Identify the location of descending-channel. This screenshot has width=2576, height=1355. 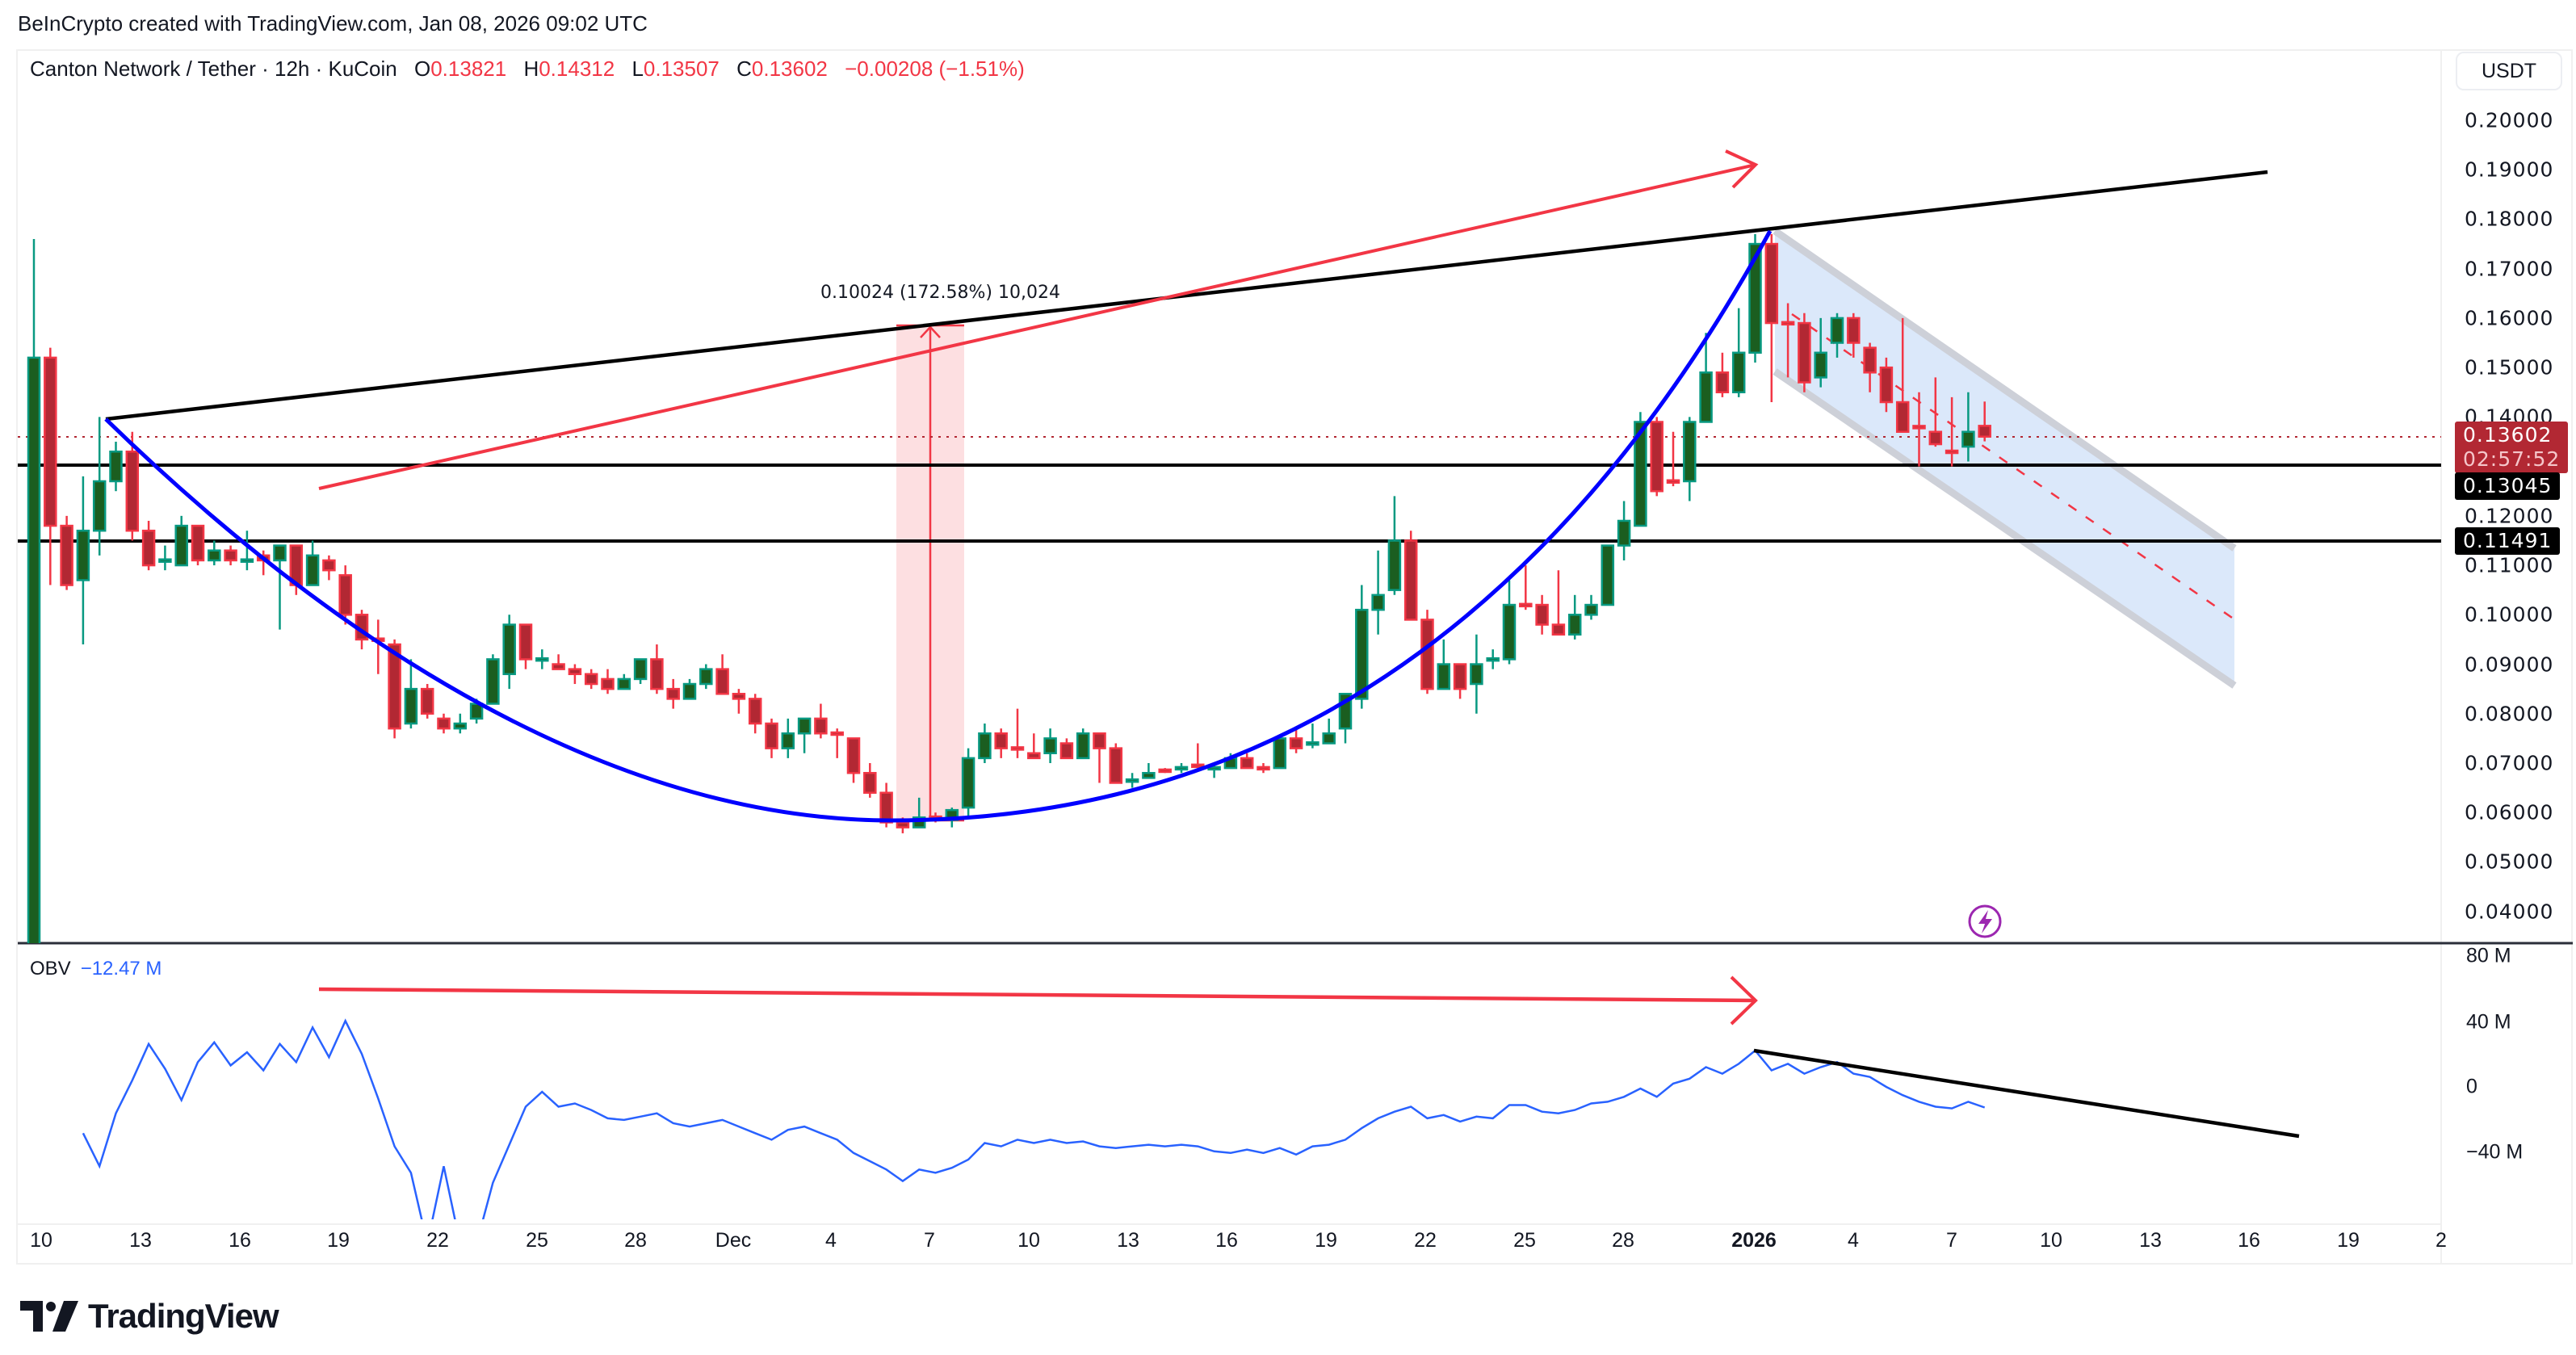
(2005, 459).